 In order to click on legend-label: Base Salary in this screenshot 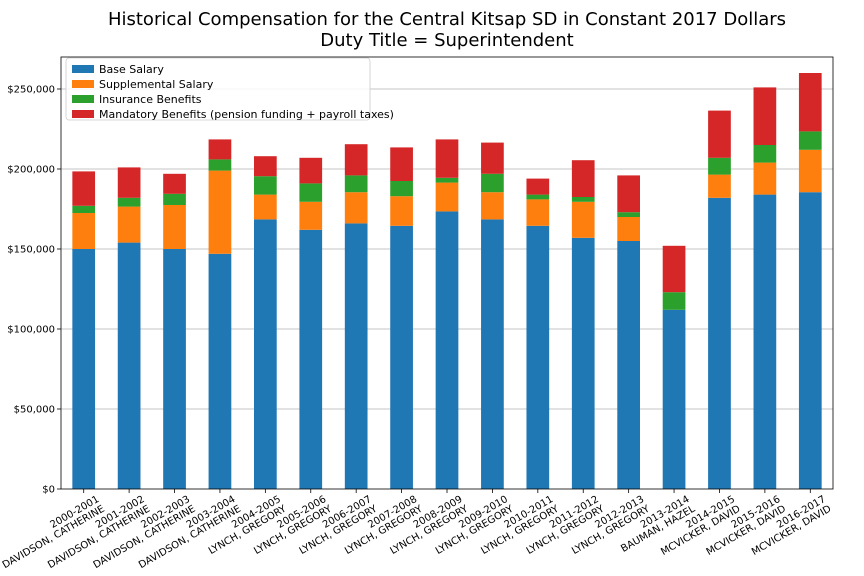, I will do `click(131, 69)`.